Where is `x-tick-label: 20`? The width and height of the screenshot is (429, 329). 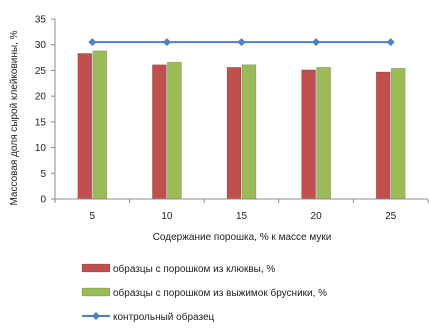
x-tick-label: 20 is located at coordinates (317, 216).